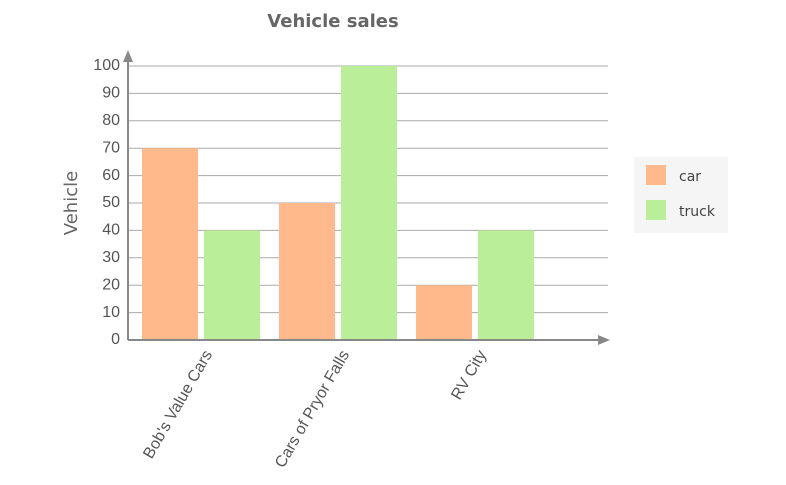 The image size is (786, 485). Describe the element at coordinates (111, 312) in the screenshot. I see `y-tick-label: 10` at that location.